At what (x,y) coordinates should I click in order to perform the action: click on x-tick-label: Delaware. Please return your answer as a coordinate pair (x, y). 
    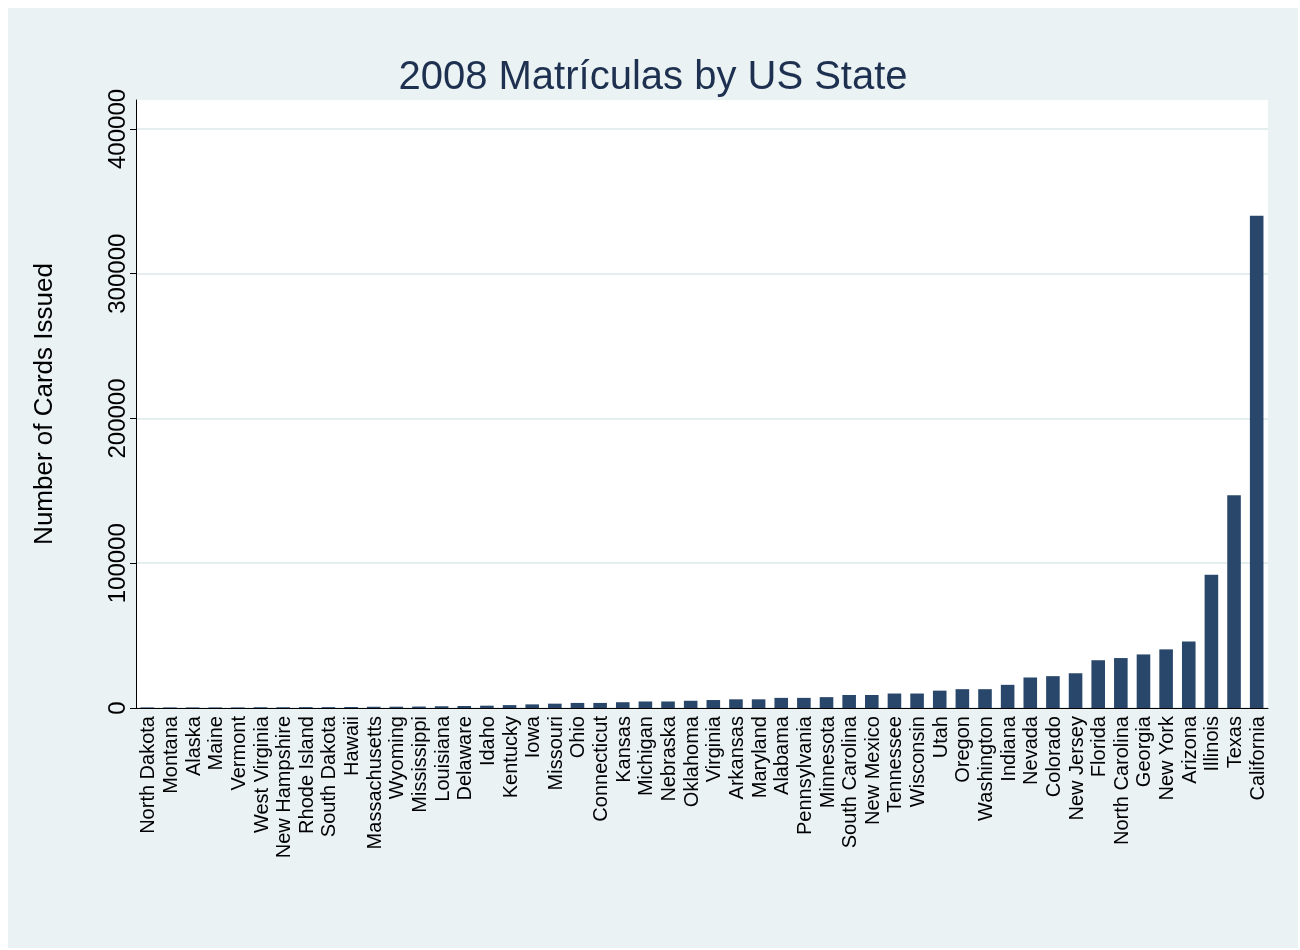
    Looking at the image, I should click on (464, 758).